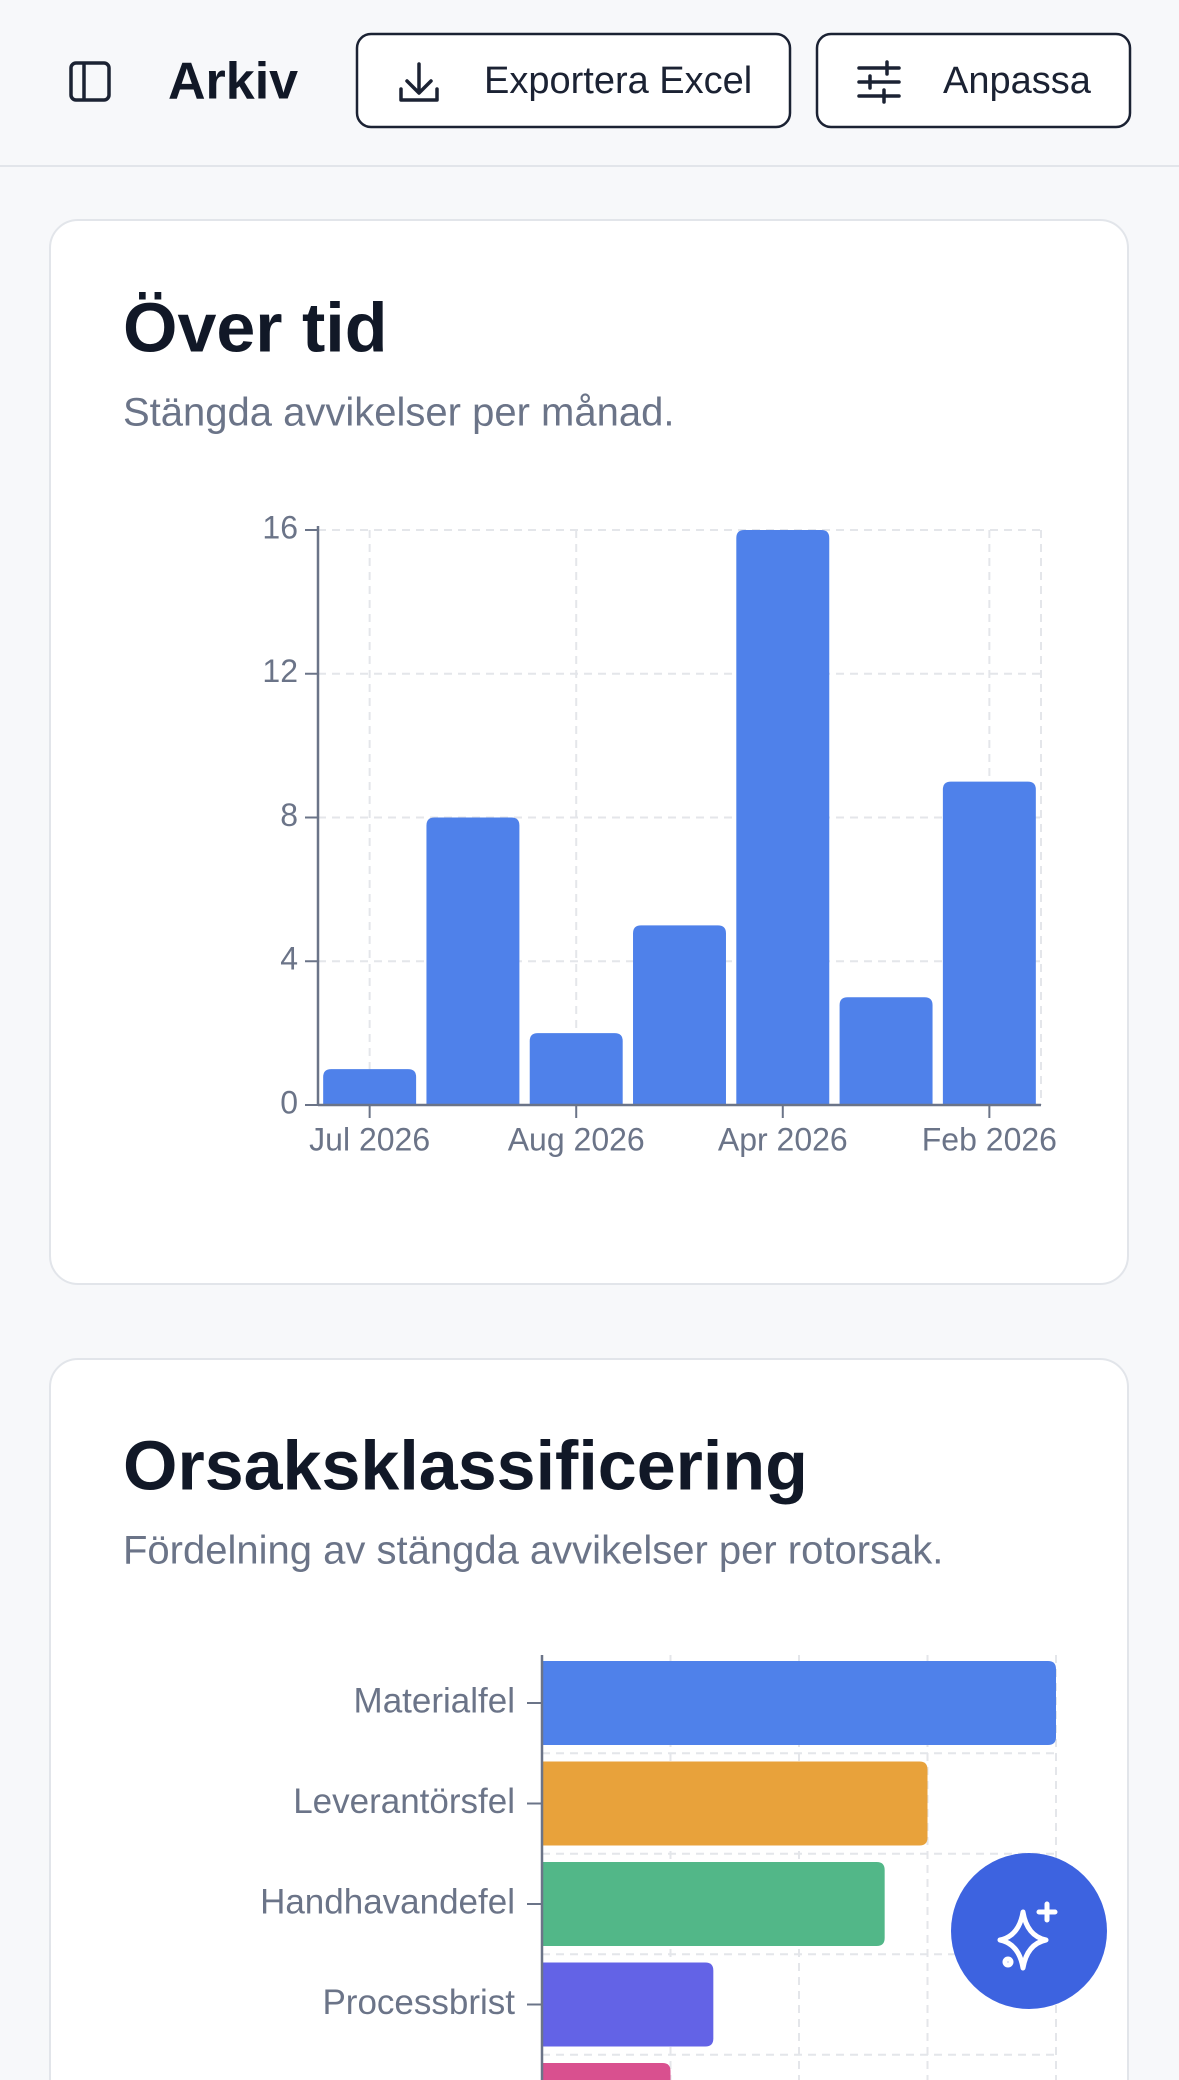  Describe the element at coordinates (289, 815) in the screenshot. I see `y-tick-label: 8` at that location.